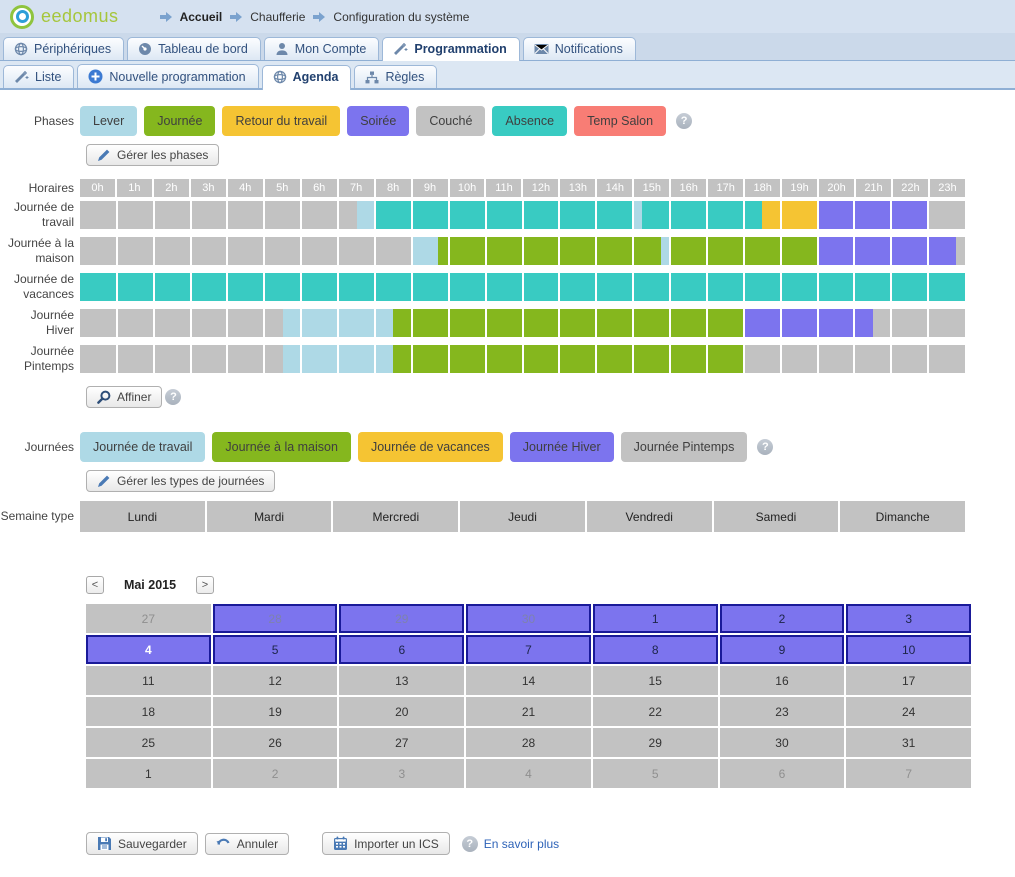 The height and width of the screenshot is (877, 1015). I want to click on calendar-day-12: 12, so click(275, 680).